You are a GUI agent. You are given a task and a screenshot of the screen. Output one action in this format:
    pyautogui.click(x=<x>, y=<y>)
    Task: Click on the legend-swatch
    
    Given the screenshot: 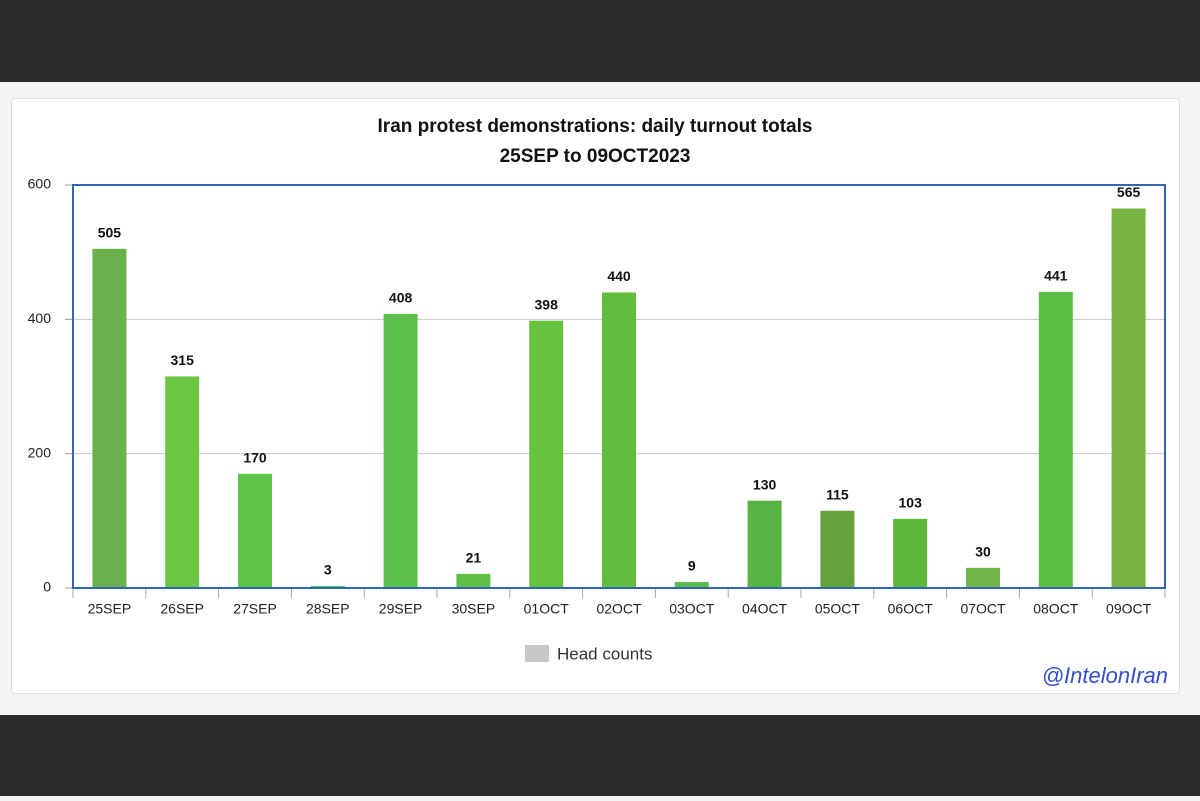 What is the action you would take?
    pyautogui.click(x=537, y=653)
    